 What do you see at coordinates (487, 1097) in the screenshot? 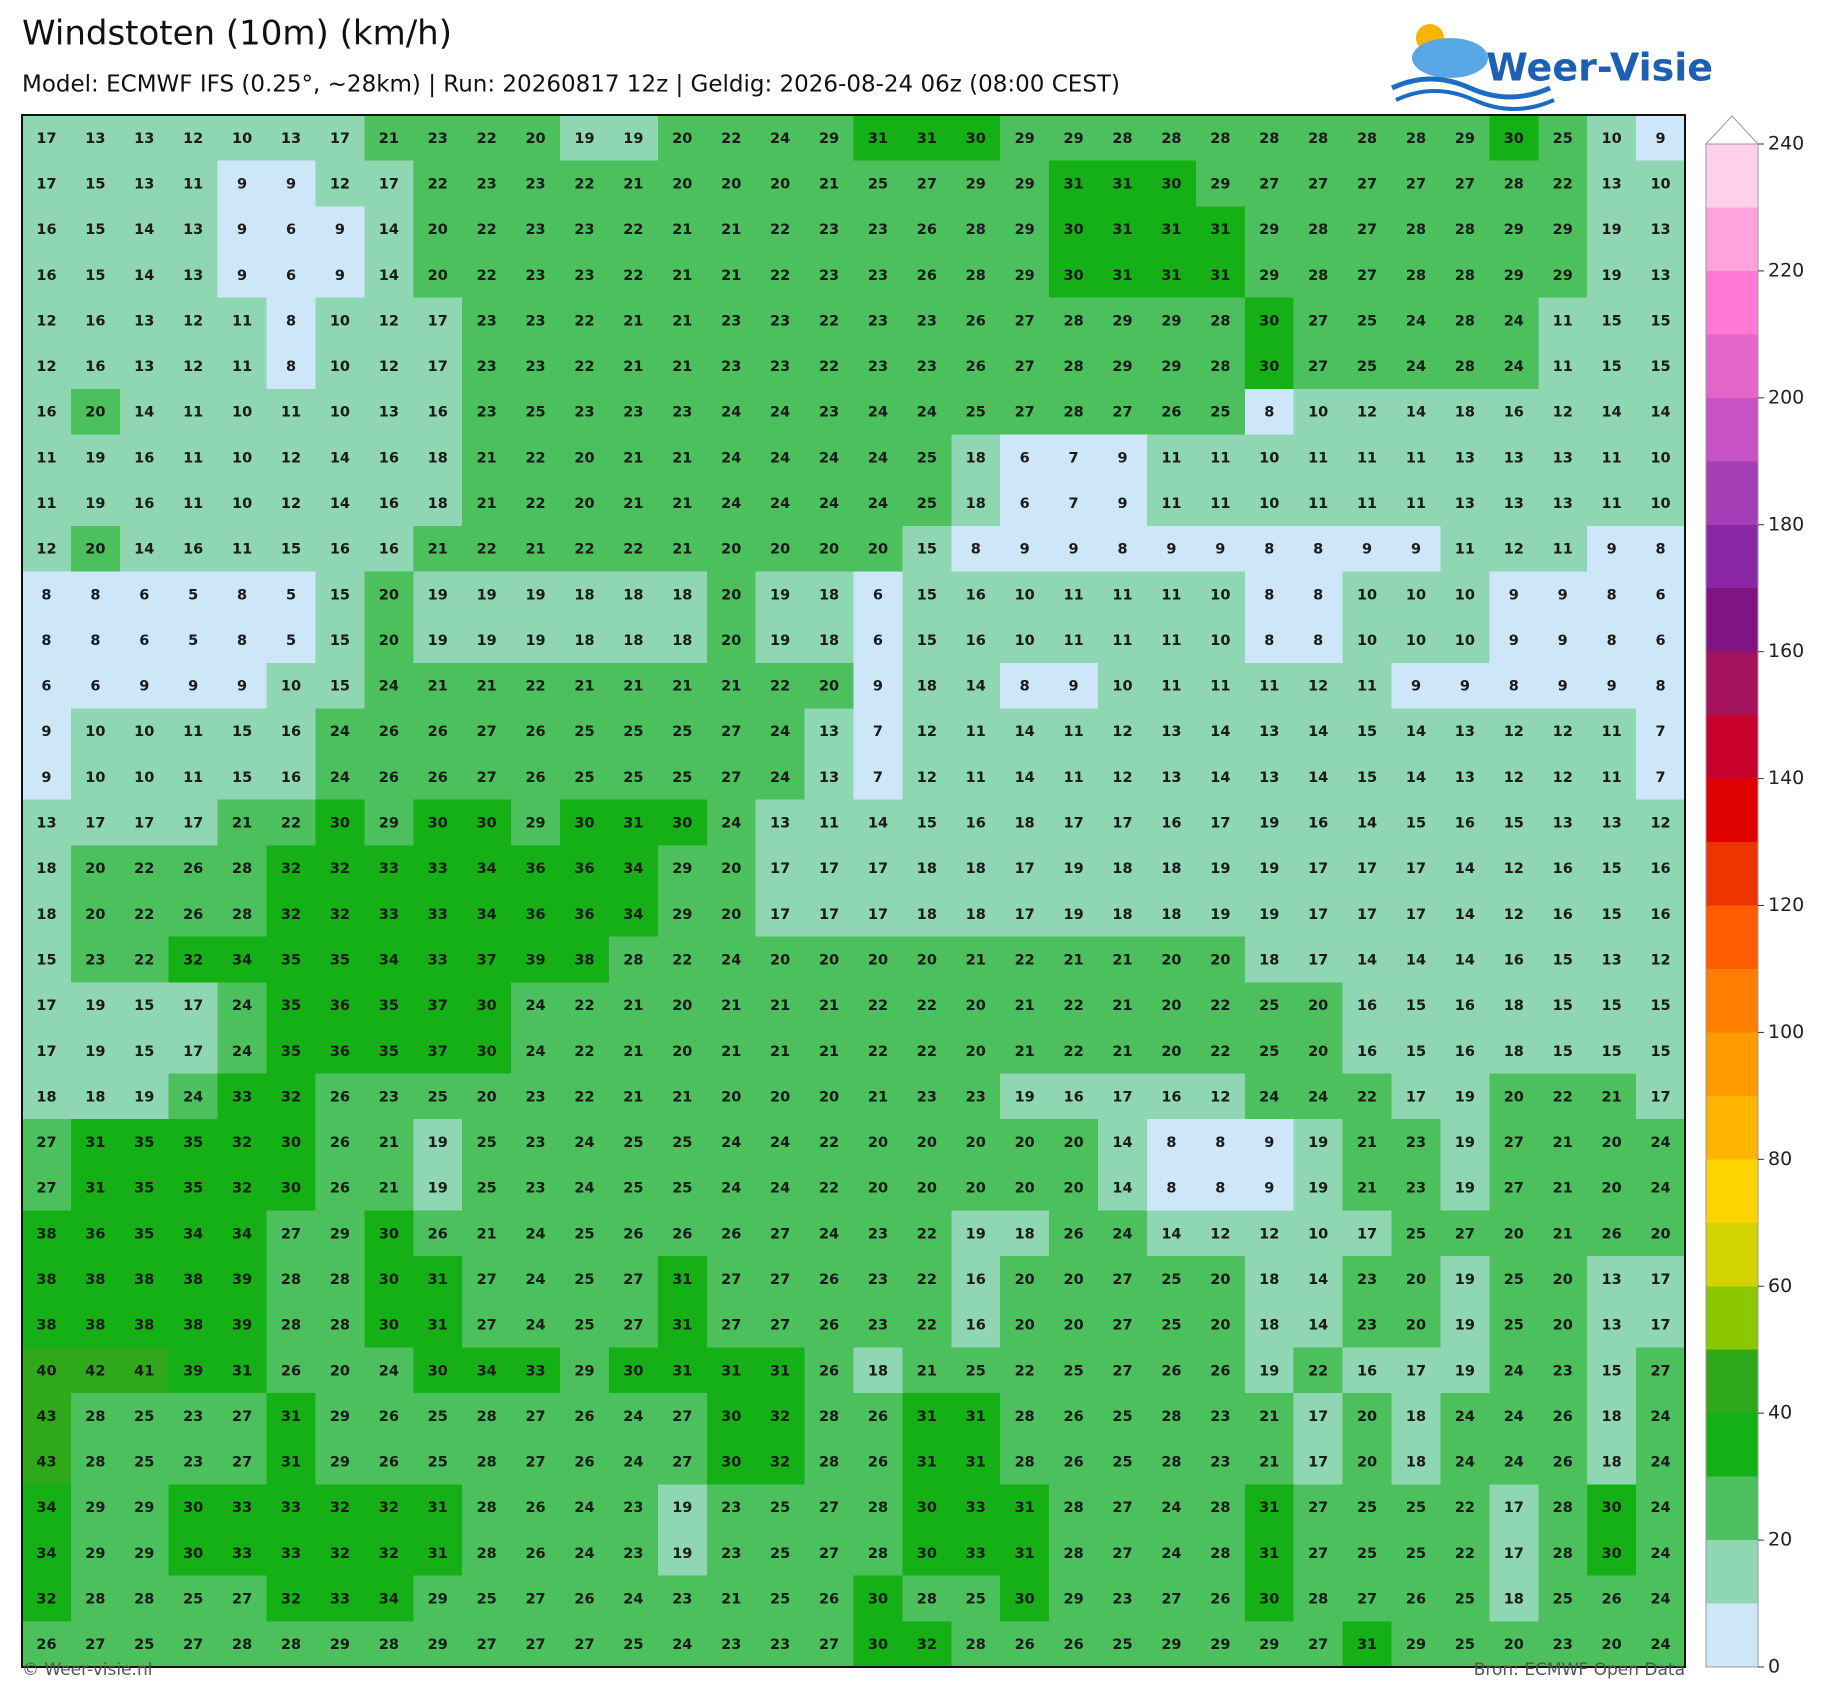
I see `gust-value: 20` at bounding box center [487, 1097].